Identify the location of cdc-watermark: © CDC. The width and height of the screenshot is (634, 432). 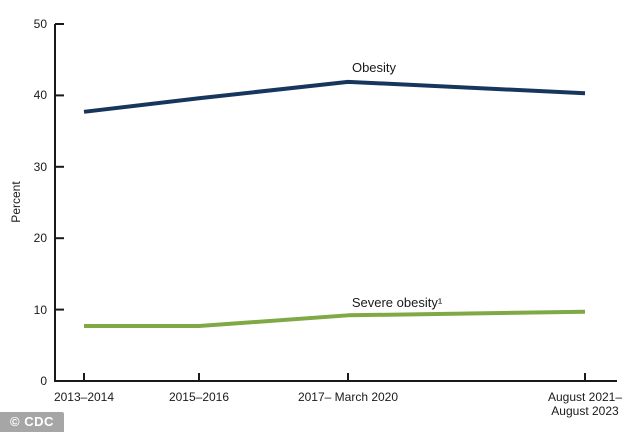
(32, 422).